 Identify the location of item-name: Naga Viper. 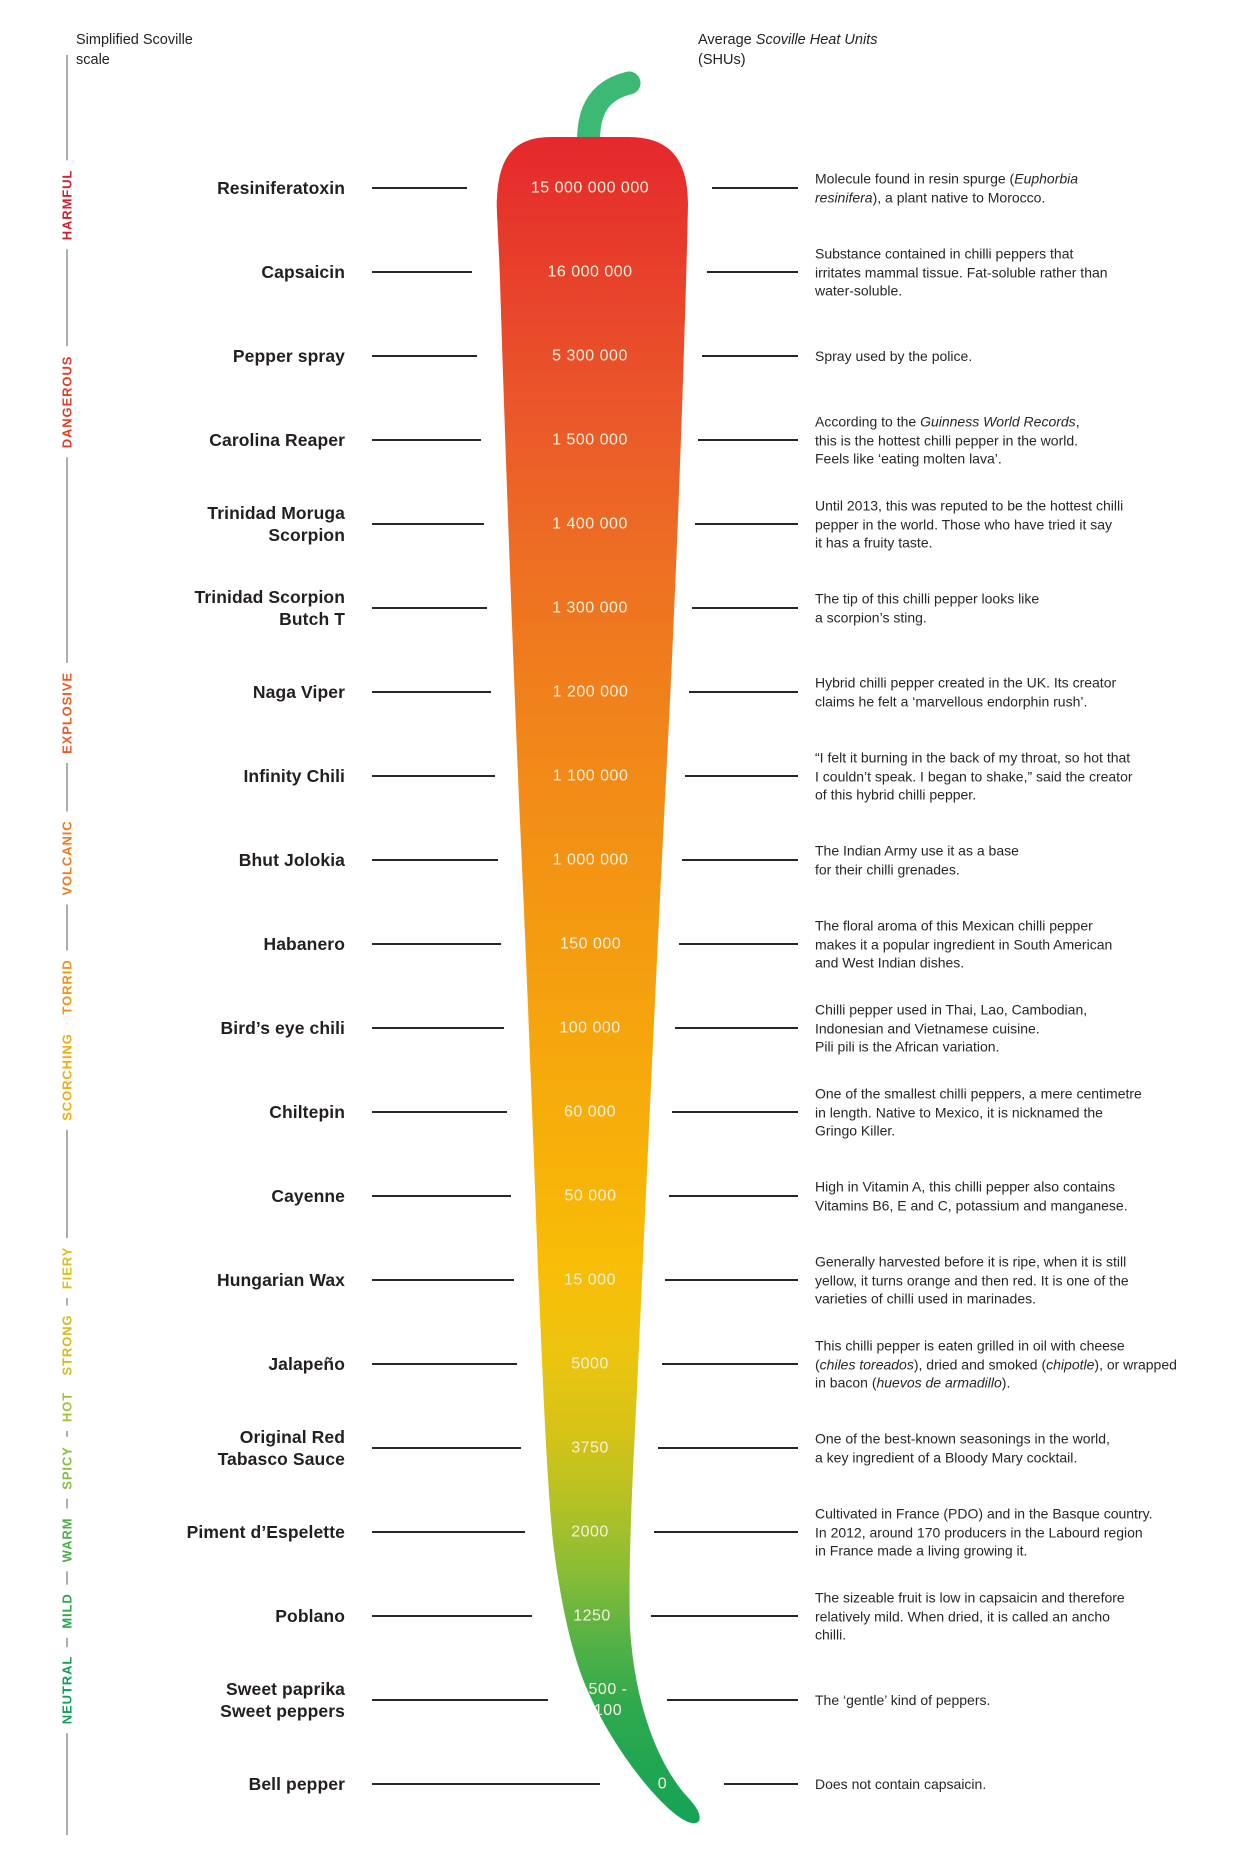
(298, 692).